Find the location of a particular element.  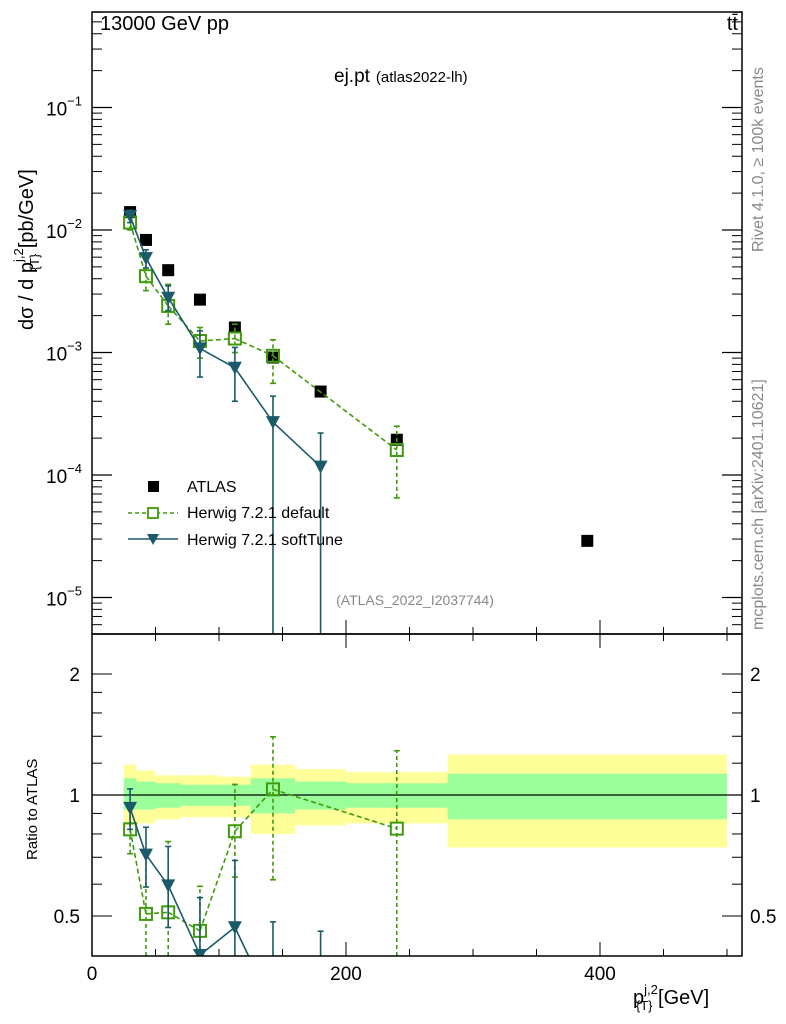

analysis-id: (ATLAS_2022_I2037744) is located at coordinates (415, 600).